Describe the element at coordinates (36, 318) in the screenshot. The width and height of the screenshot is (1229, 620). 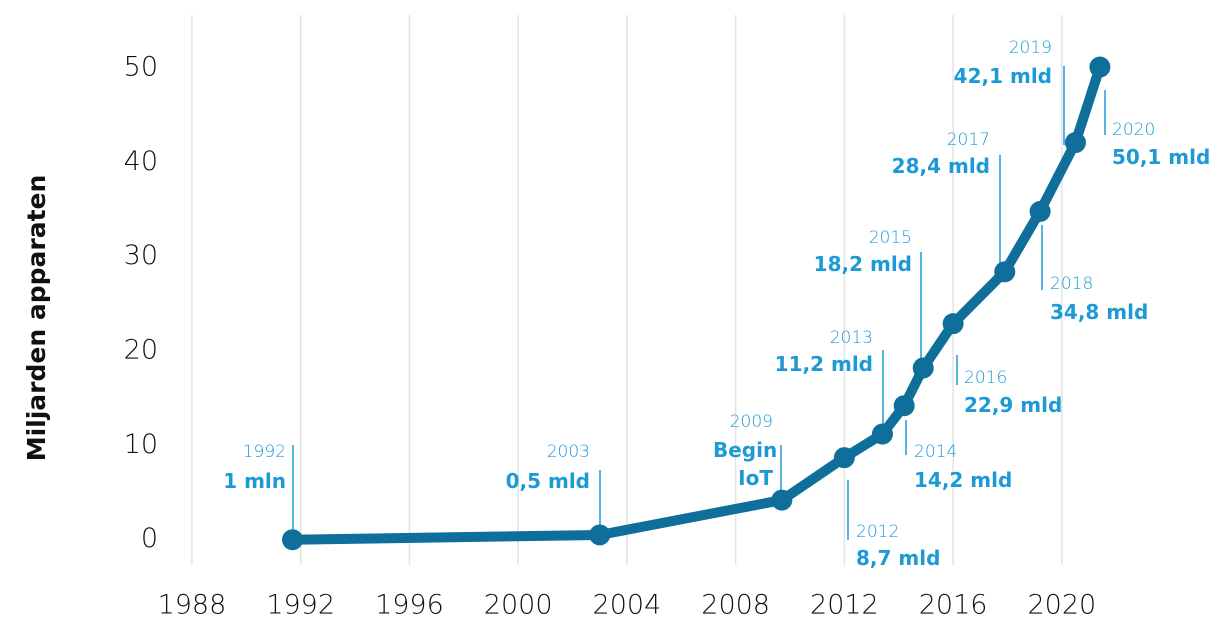
I see `y-axis-title: Miljarden apparaten` at that location.